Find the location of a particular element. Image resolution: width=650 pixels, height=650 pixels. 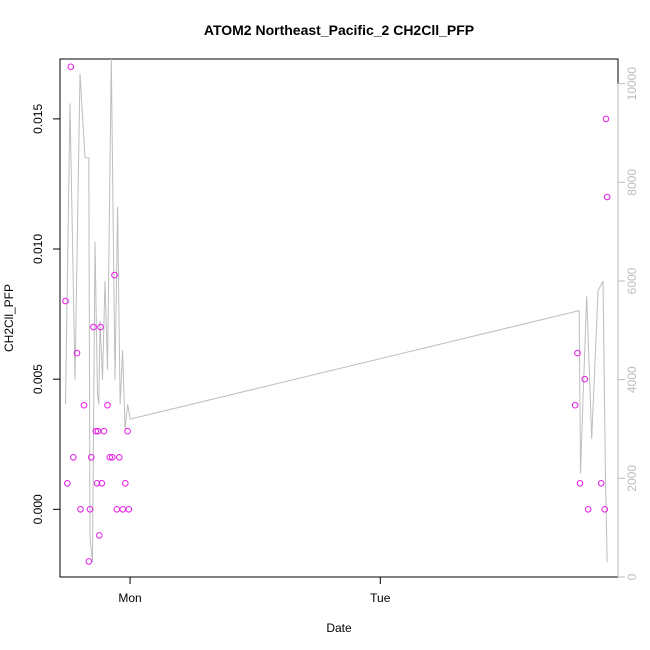

y2-tick-label: 2000 is located at coordinates (632, 478).